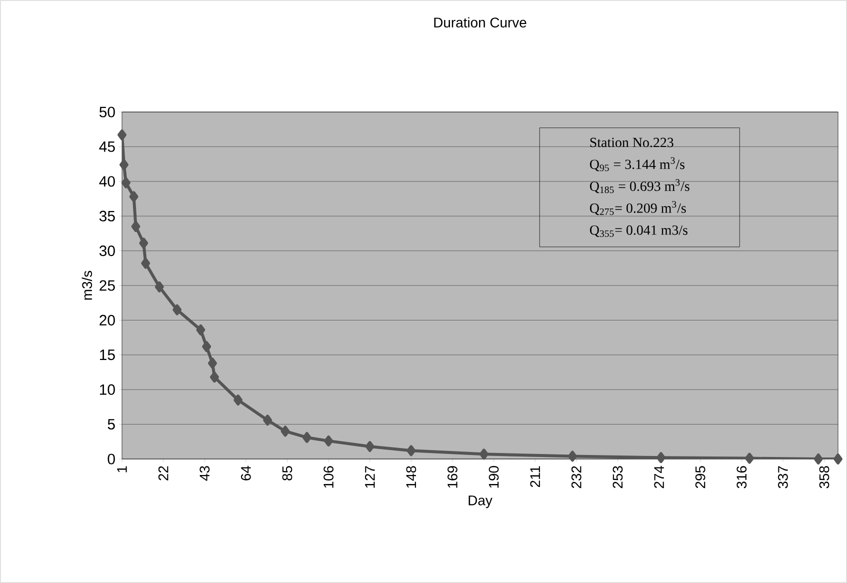 Image resolution: width=847 pixels, height=583 pixels. I want to click on chart-title: Duration Curve, so click(480, 22).